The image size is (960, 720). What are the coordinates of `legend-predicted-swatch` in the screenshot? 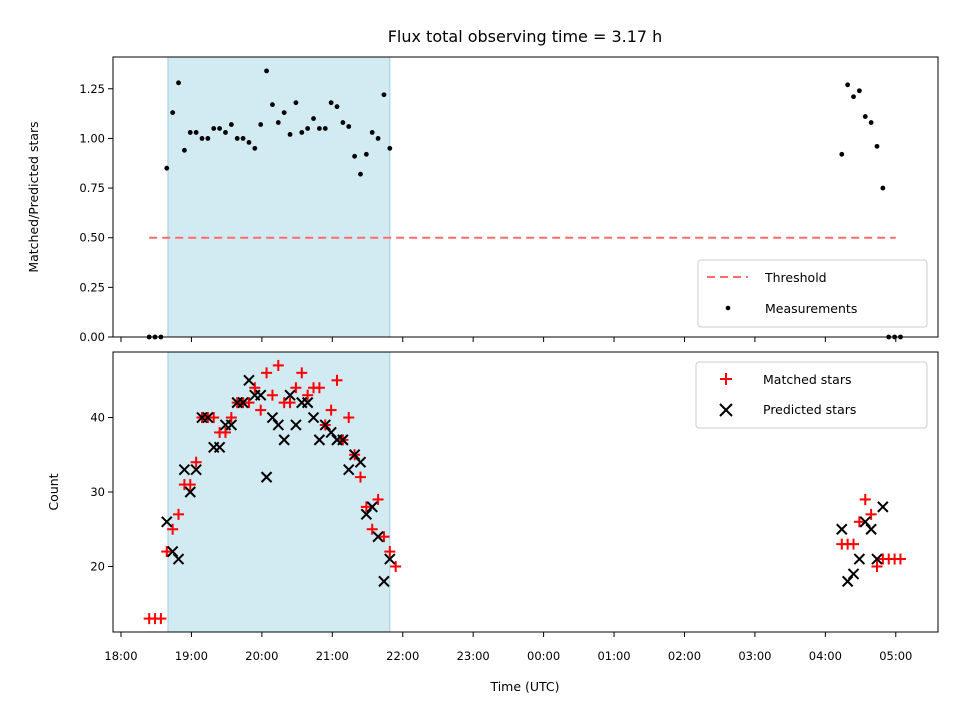 It's located at (726, 410).